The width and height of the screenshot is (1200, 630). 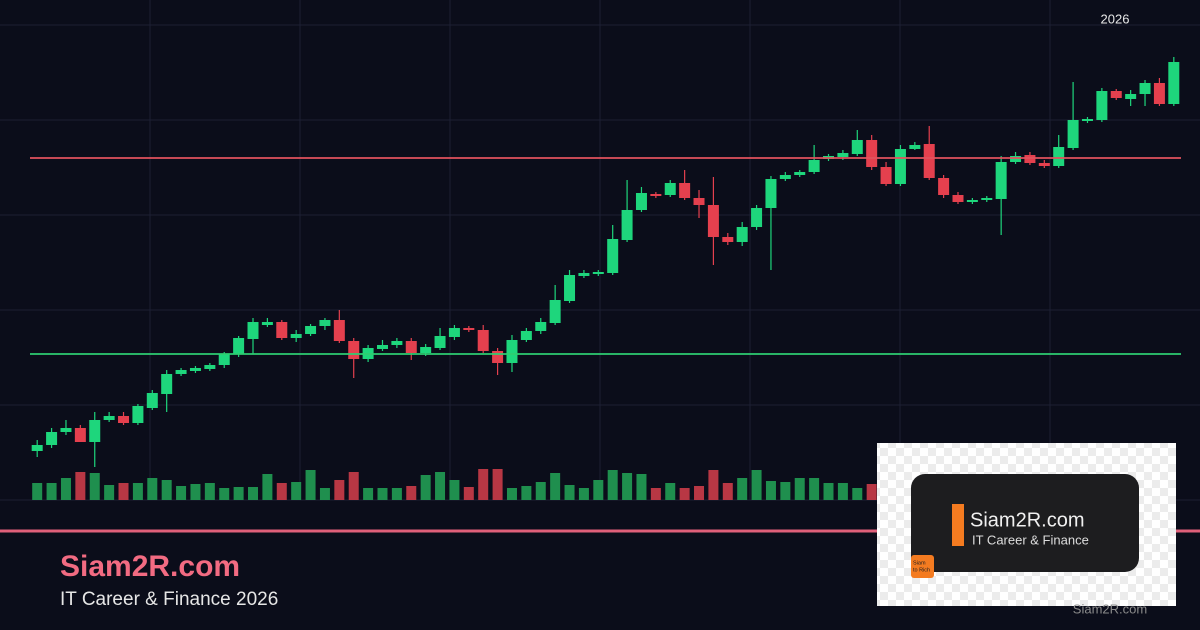 What do you see at coordinates (922, 566) in the screenshot?
I see `logo-badge` at bounding box center [922, 566].